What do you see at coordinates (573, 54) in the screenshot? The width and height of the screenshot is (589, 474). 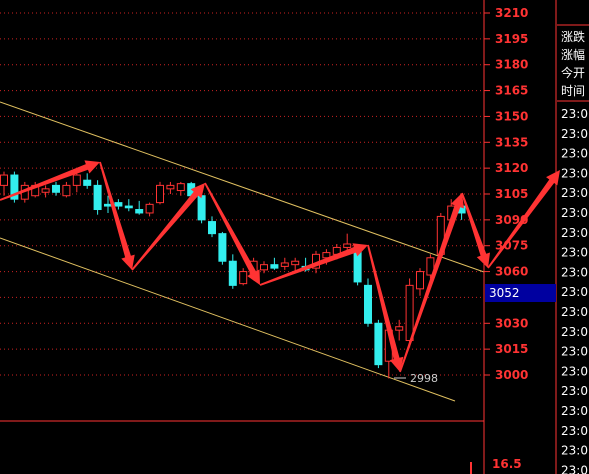 I see `side-label-percent: 涨幅` at bounding box center [573, 54].